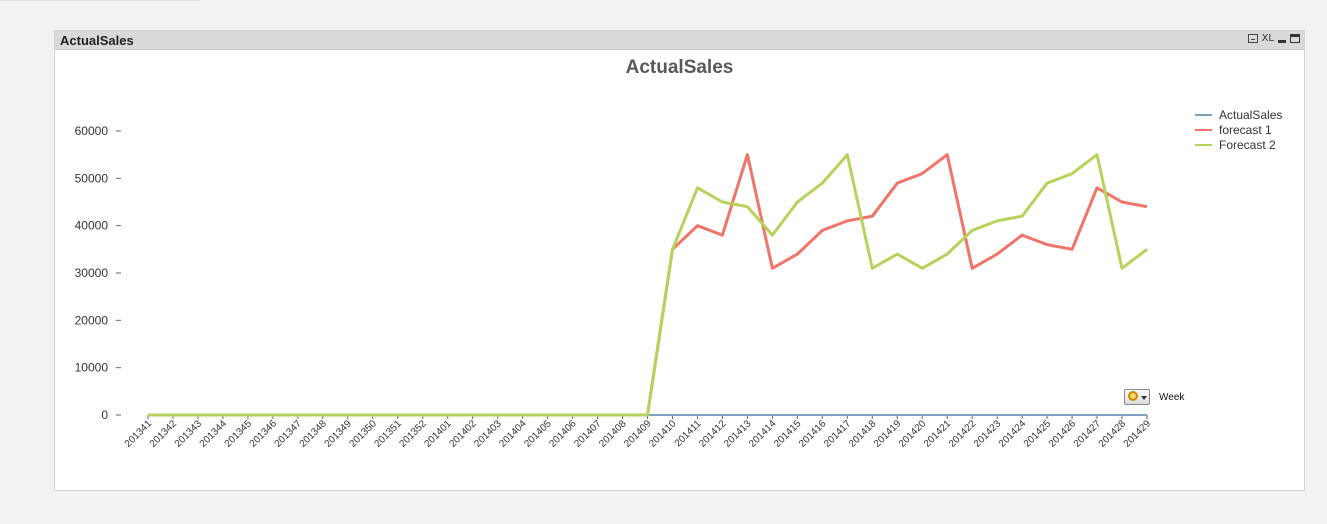  Describe the element at coordinates (679, 40) in the screenshot. I see `window-caption-bar: ActualSales XL` at that location.